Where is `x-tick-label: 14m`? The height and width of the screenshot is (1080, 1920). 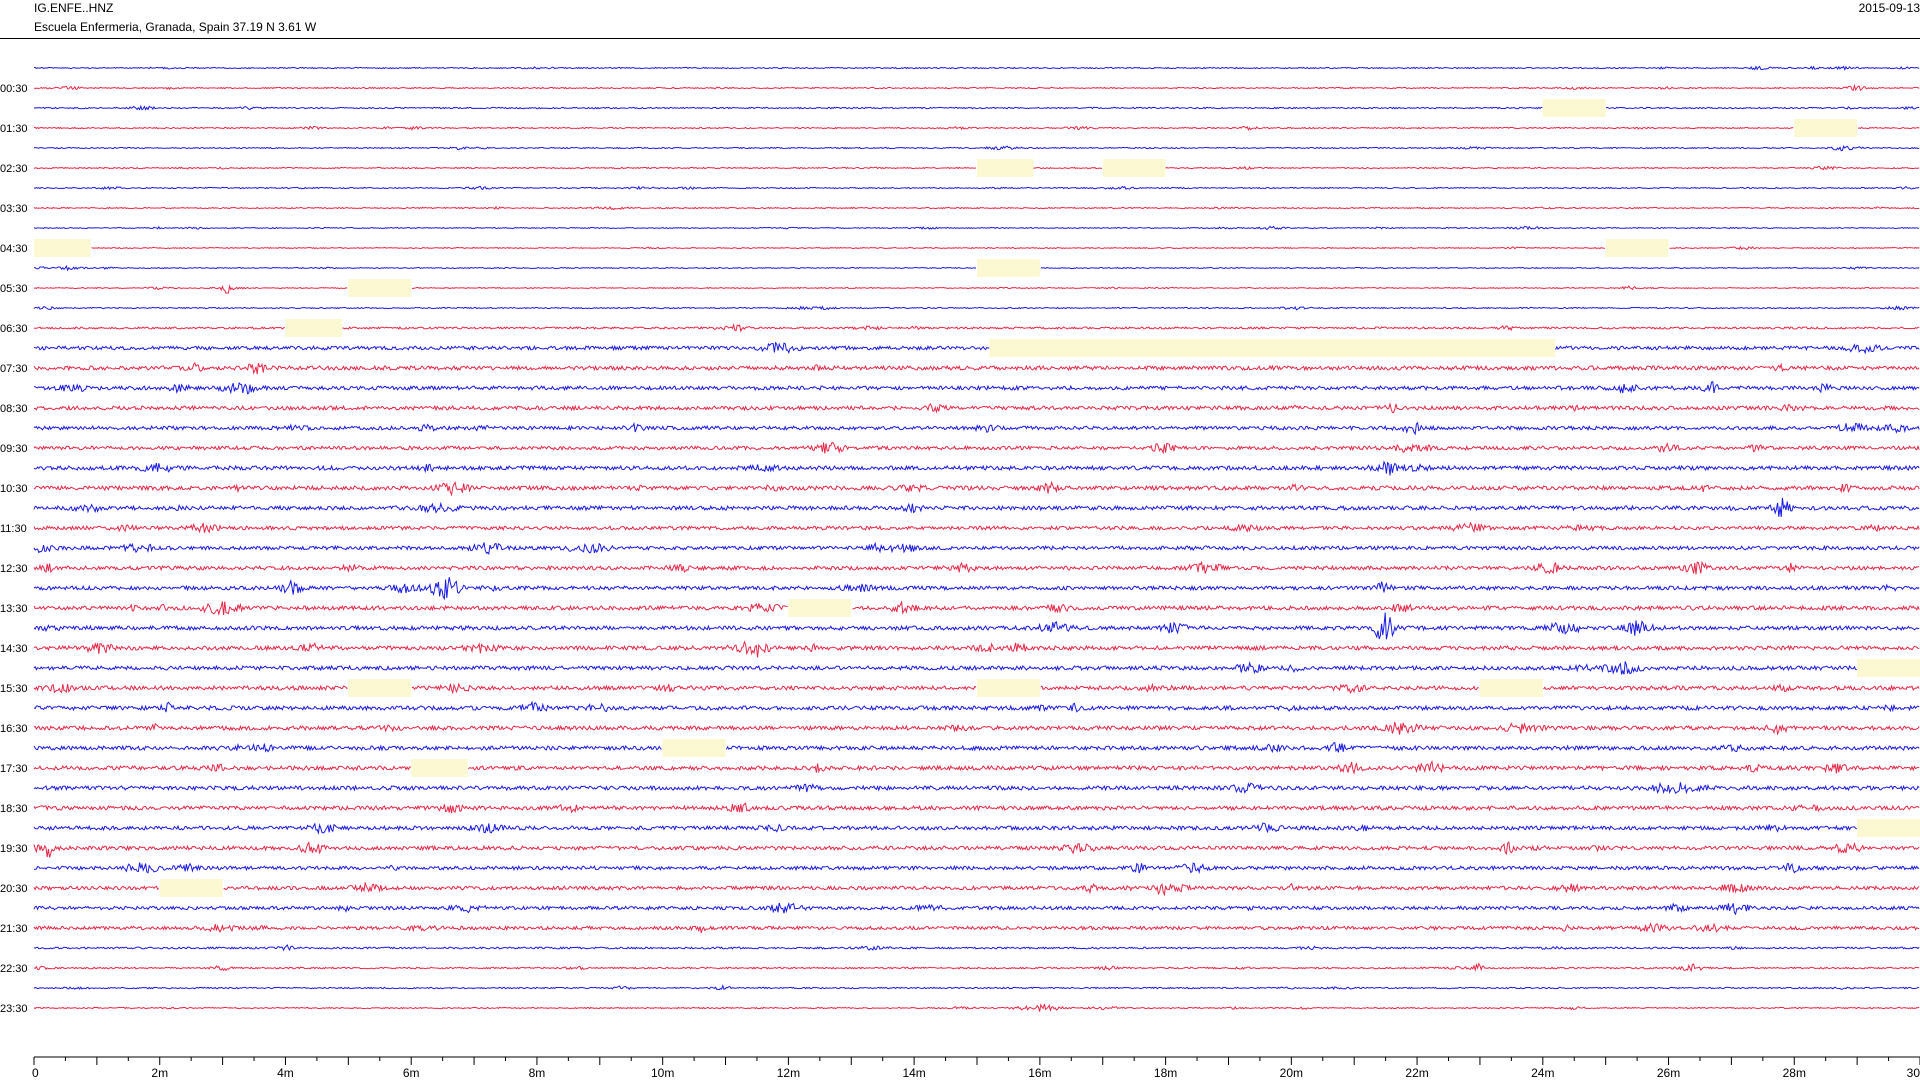
x-tick-label: 14m is located at coordinates (913, 1073).